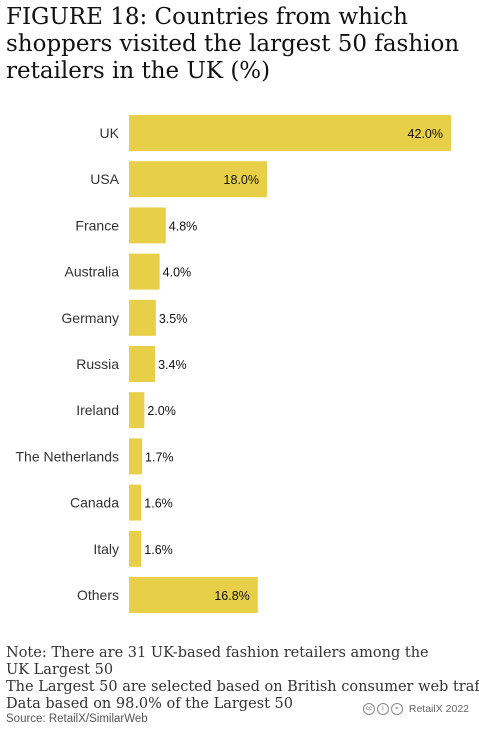 This screenshot has width=479, height=732. Describe the element at coordinates (106, 549) in the screenshot. I see `category-label: Italy` at that location.